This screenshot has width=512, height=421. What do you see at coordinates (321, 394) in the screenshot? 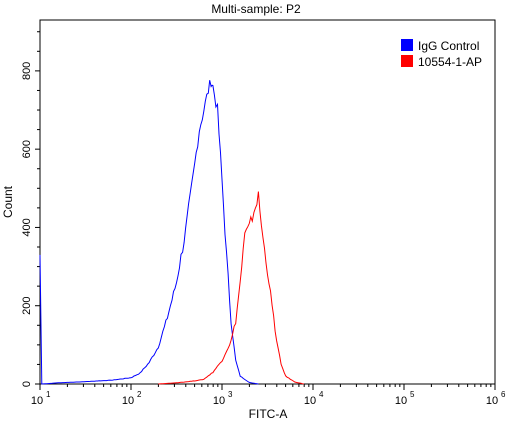
I see `x-tick-exponent: 4` at bounding box center [321, 394].